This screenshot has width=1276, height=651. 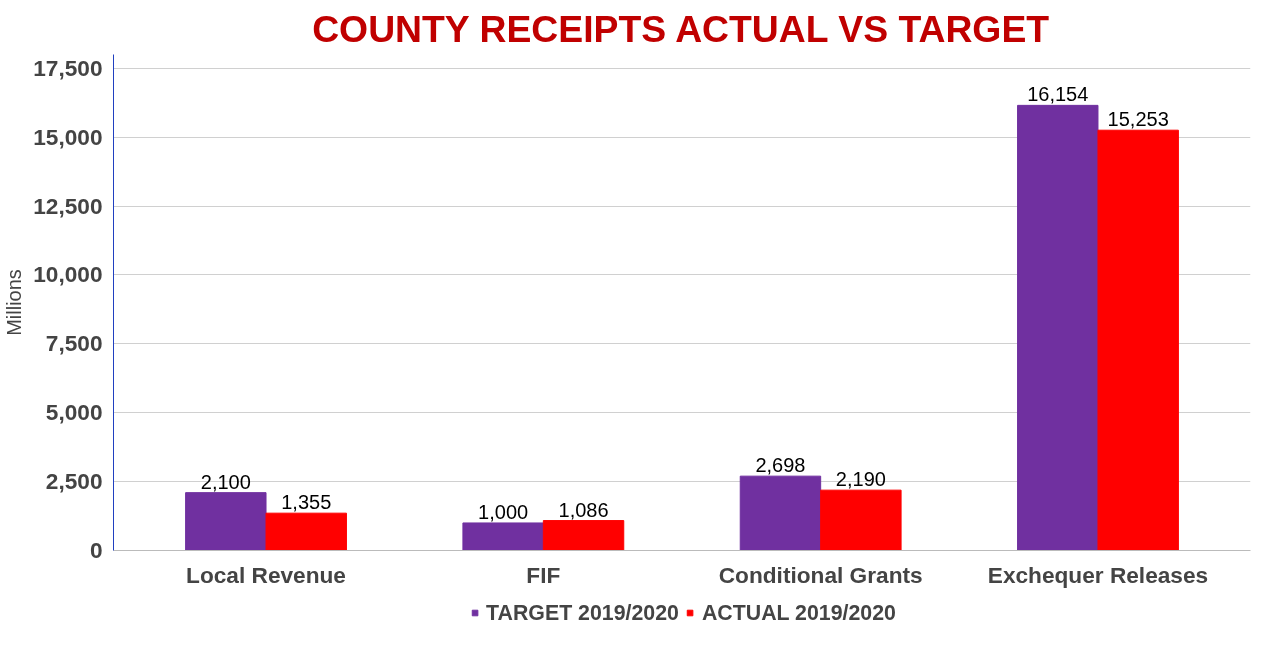 I want to click on legend-label: TARGET 2019/2020, so click(x=582, y=612).